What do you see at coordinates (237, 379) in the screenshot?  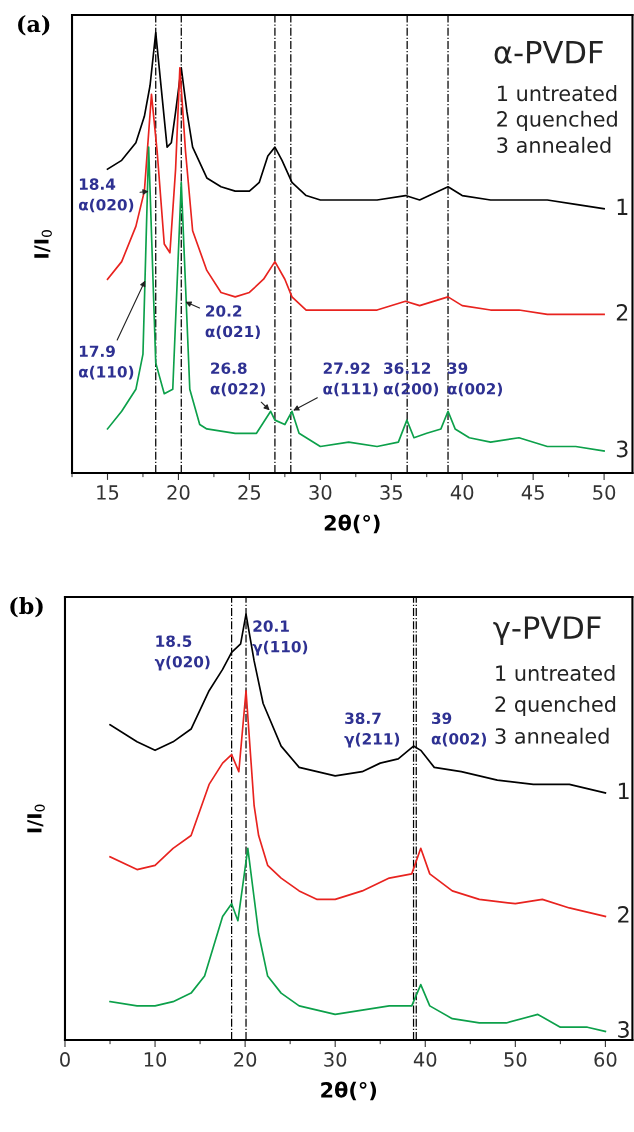 I see `annotation: 26.8 α(022)` at bounding box center [237, 379].